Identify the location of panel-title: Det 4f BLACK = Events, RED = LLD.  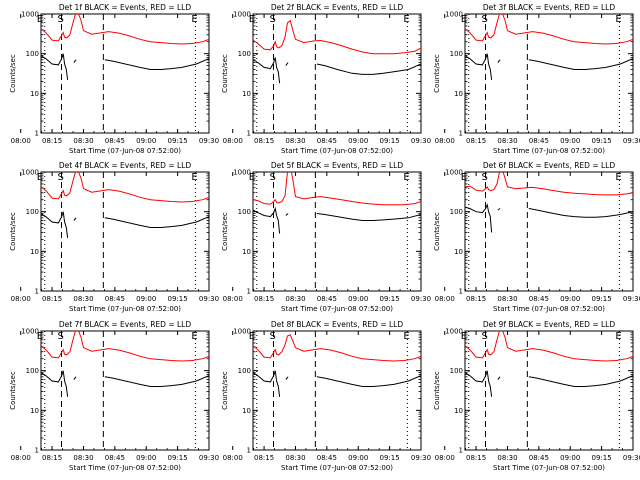
(125, 165).